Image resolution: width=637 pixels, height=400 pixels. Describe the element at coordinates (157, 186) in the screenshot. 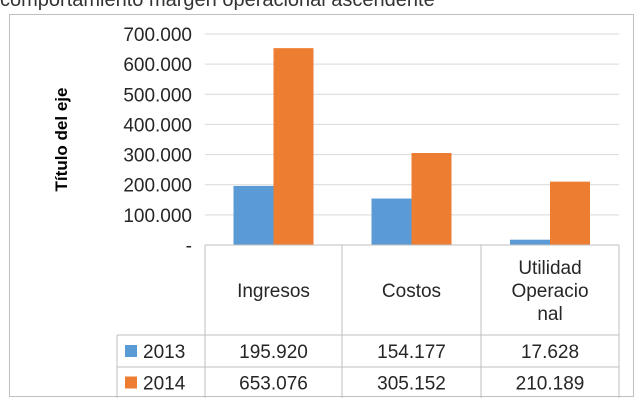

I see `y-tick-label: 200.000` at that location.